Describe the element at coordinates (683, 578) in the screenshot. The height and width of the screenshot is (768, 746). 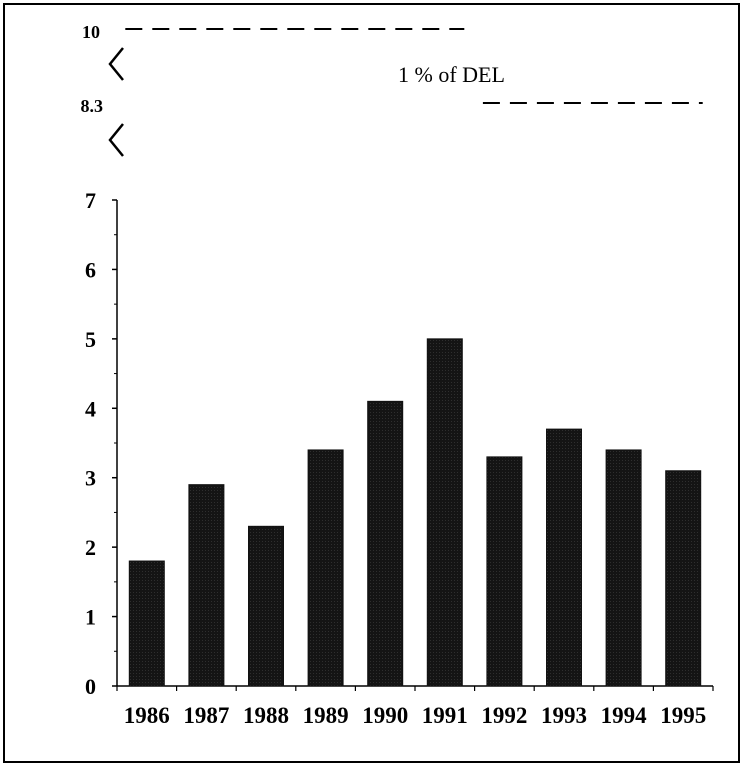
I see `bar-1995` at that location.